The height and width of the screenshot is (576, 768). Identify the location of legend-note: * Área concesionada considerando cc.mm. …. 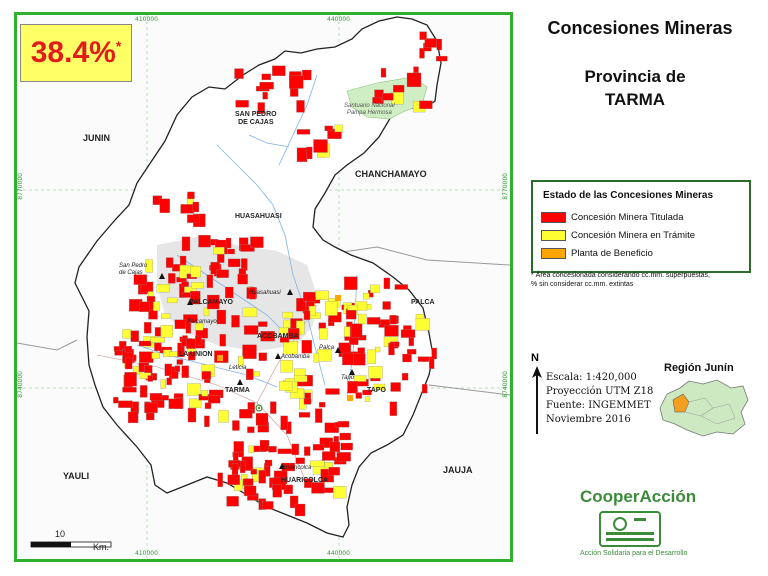
(620, 280).